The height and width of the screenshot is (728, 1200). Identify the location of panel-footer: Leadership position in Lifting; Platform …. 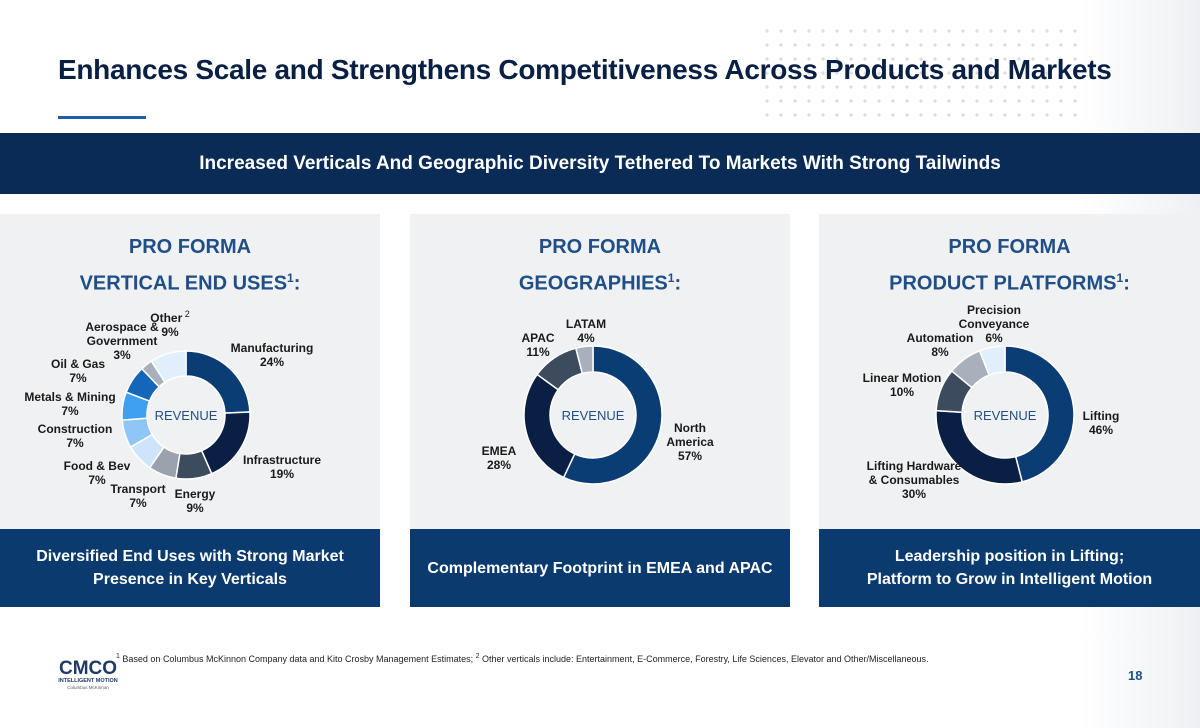
(1009, 568).